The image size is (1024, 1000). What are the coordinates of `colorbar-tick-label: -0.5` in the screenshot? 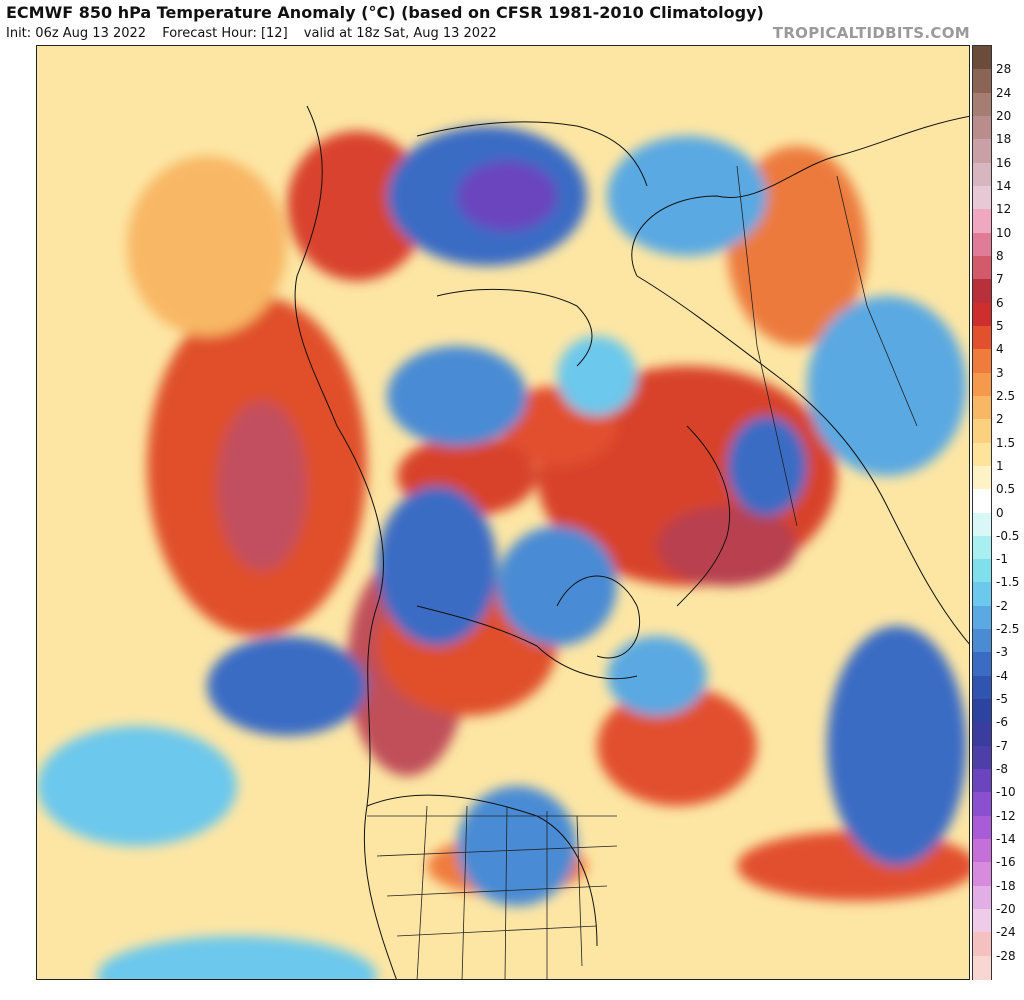 It's located at (1008, 535).